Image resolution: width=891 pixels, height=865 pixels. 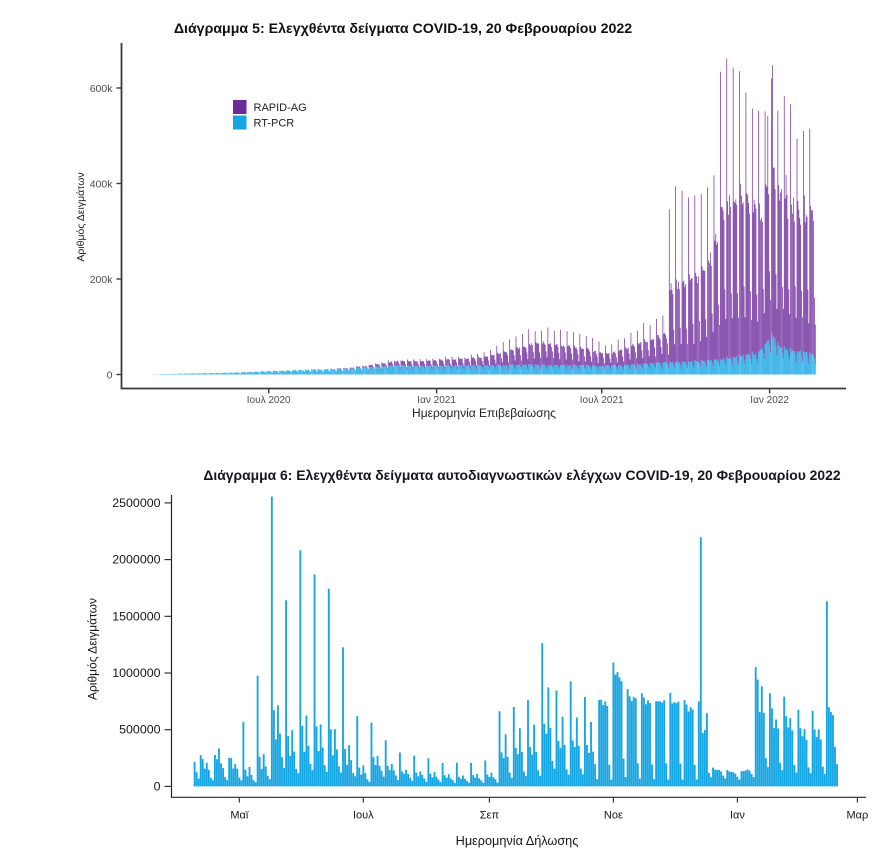 What do you see at coordinates (136, 673) in the screenshot?
I see `svg-text: 1000000` at bounding box center [136, 673].